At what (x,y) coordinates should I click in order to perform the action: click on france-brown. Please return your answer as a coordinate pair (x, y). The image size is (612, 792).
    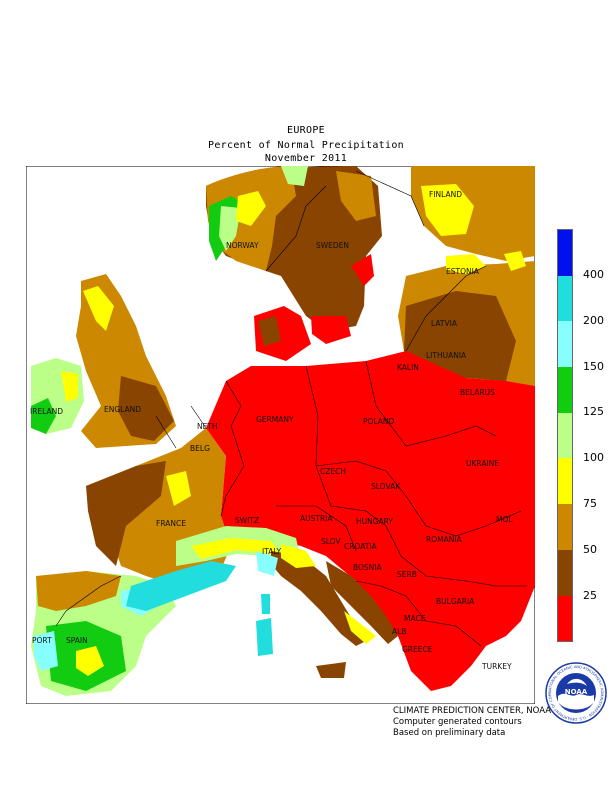
    Looking at the image, I should click on (126, 513).